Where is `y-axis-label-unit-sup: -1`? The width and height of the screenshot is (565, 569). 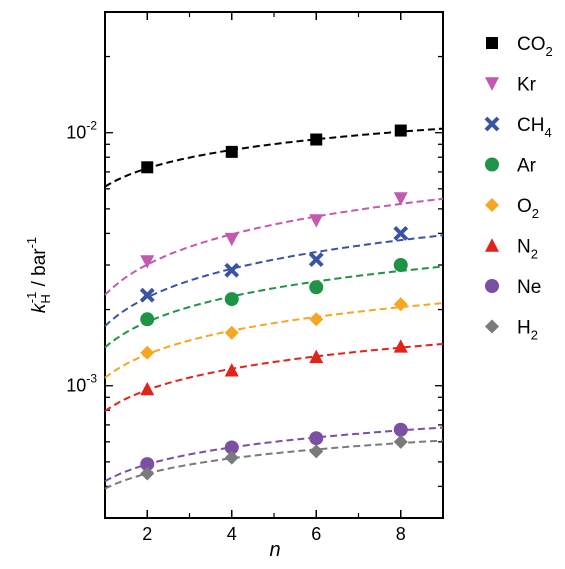
y-axis-label-unit-sup: -1 is located at coordinates (31, 243).